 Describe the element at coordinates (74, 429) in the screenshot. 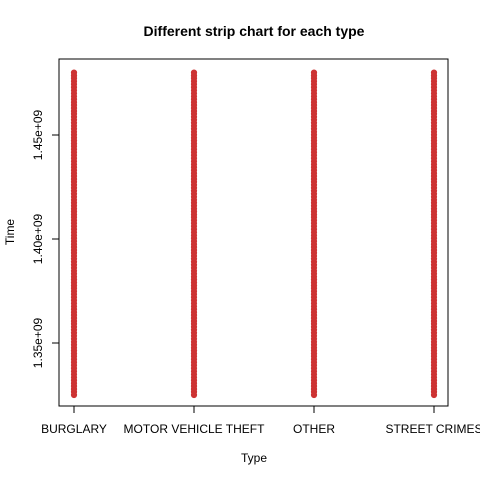

I see `x-tick-label: BURGLARY` at that location.